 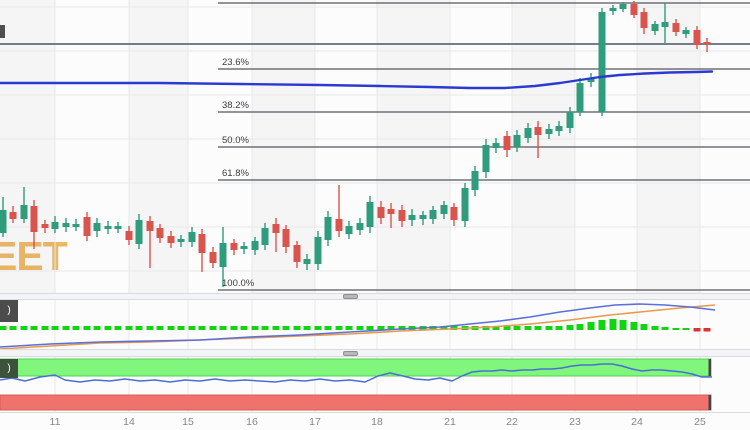 What do you see at coordinates (375, 421) in the screenshot?
I see `x-axis: 11 14 15 16 17 18 21 22 23 24 25` at bounding box center [375, 421].